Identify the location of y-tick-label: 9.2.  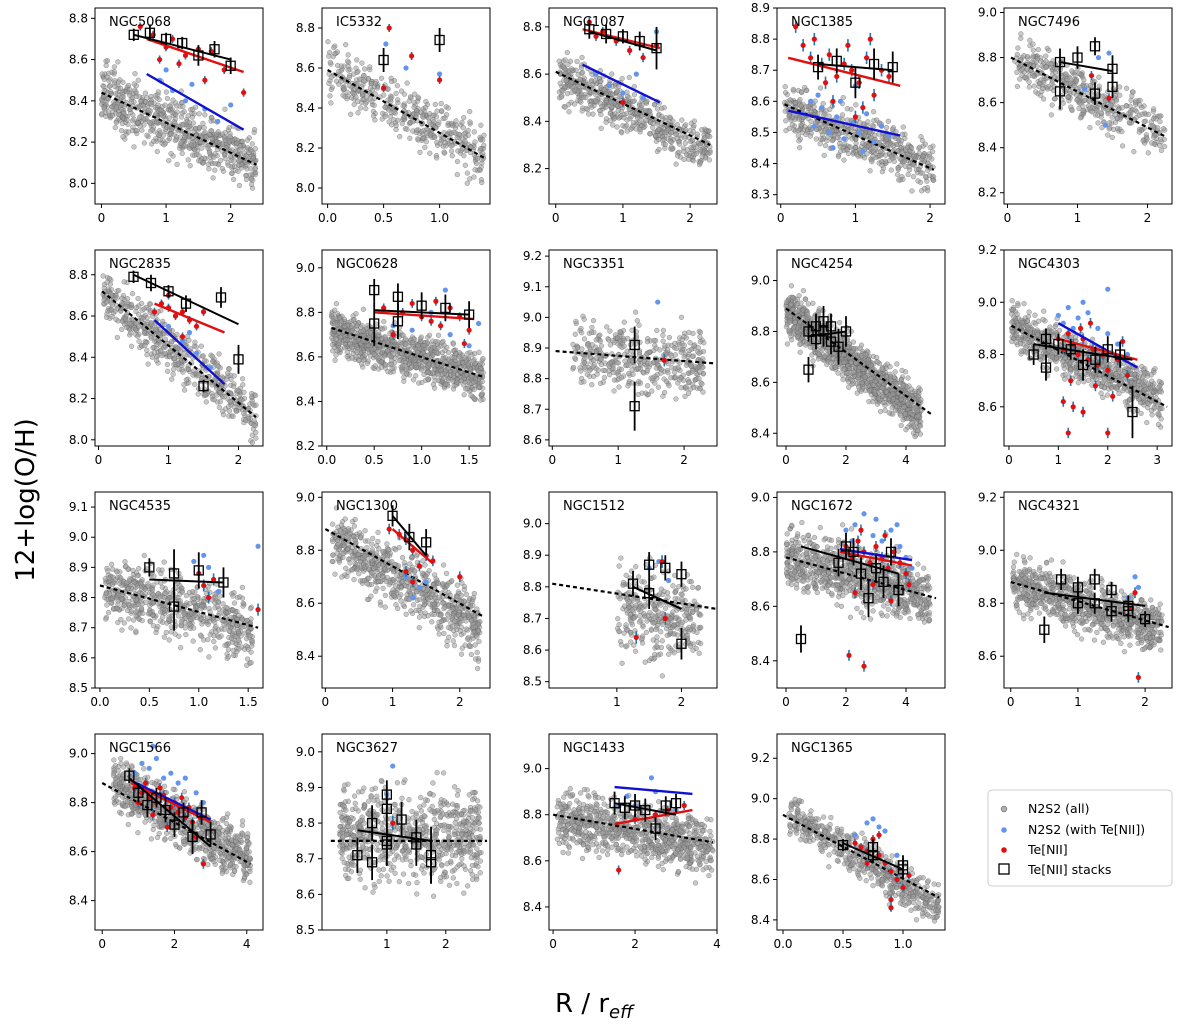
(532, 256).